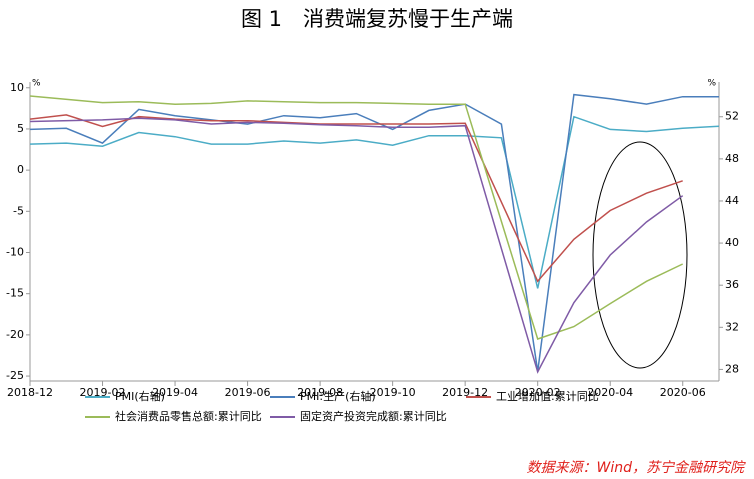 Image resolution: width=754 pixels, height=479 pixels. What do you see at coordinates (18, 210) in the screenshot?
I see `y-tick-label: -5` at bounding box center [18, 210].